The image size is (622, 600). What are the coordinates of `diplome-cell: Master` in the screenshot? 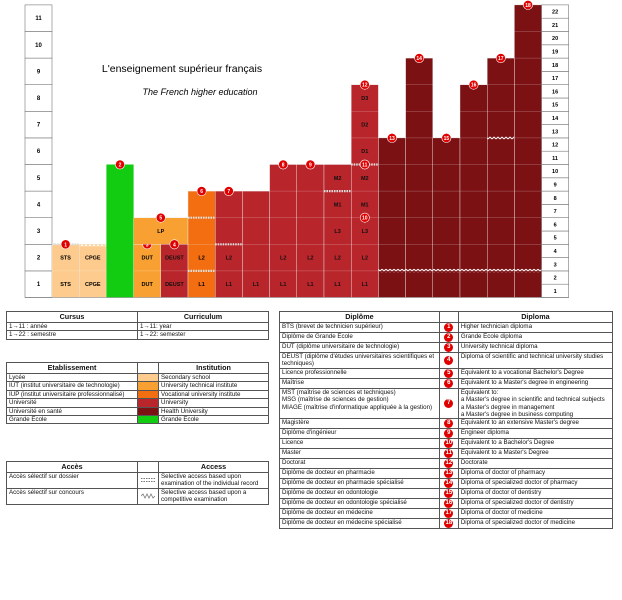 It's located at (359, 454).